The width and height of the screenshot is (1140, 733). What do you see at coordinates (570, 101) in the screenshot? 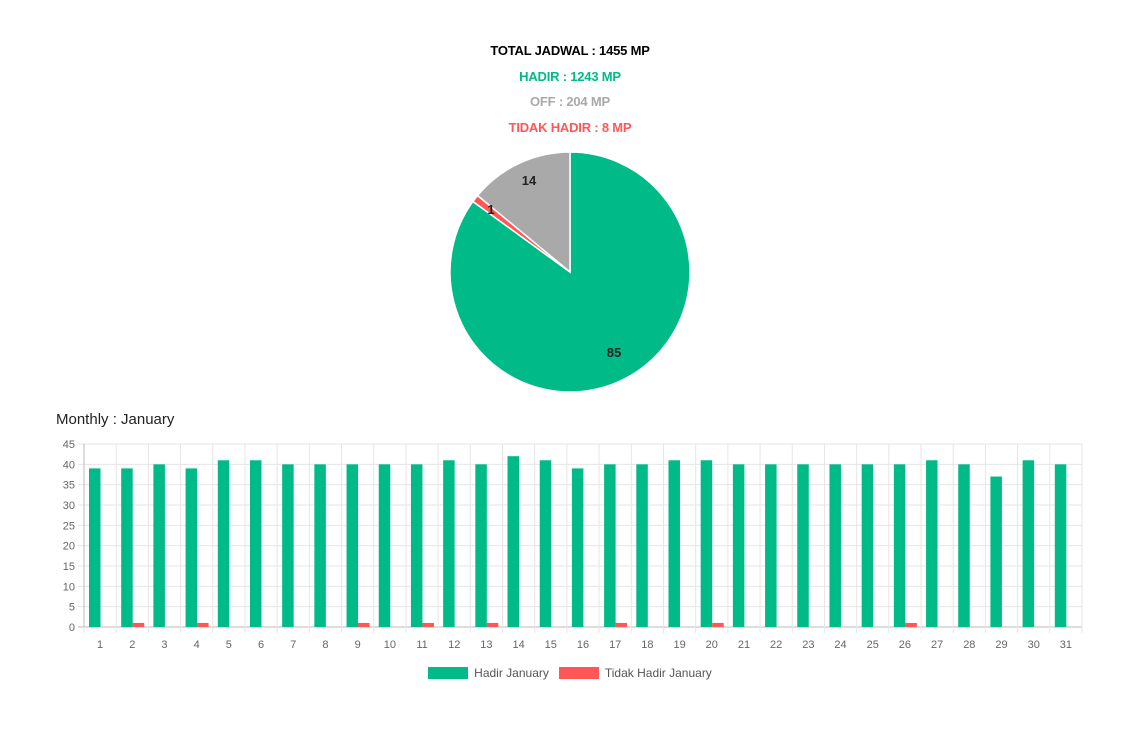
I see `off-text: OFF : 204 MP` at bounding box center [570, 101].